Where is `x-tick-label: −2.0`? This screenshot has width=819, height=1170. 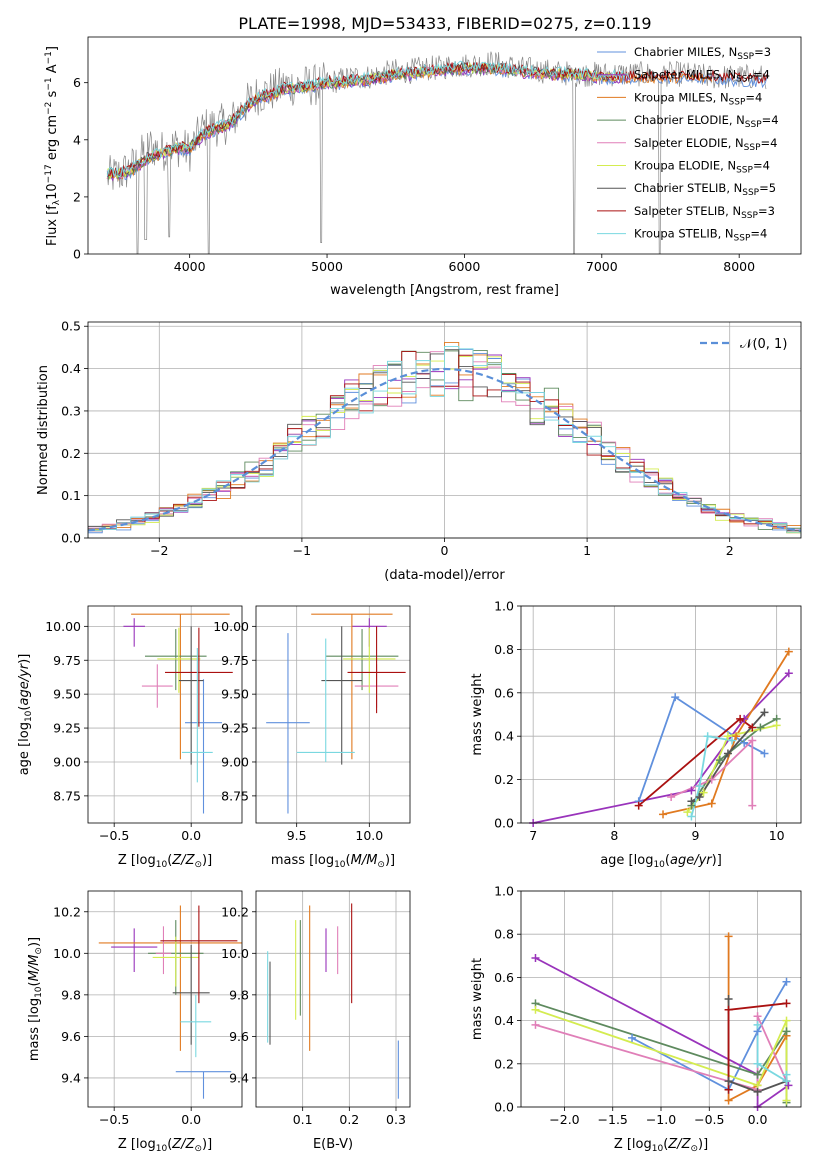 x-tick-label: −2.0 is located at coordinates (564, 1119).